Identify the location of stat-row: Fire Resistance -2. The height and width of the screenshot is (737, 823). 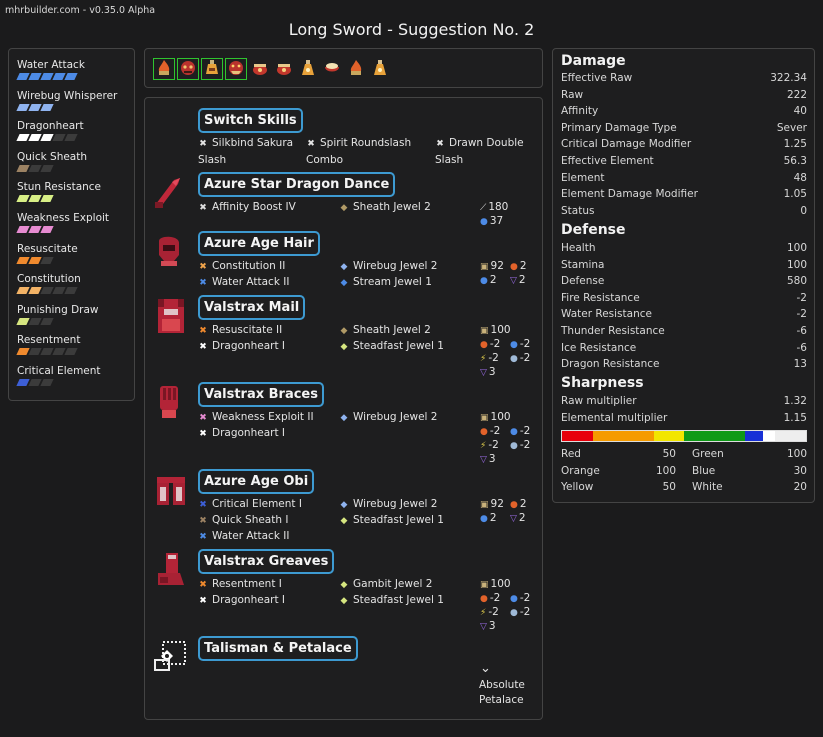
(684, 298).